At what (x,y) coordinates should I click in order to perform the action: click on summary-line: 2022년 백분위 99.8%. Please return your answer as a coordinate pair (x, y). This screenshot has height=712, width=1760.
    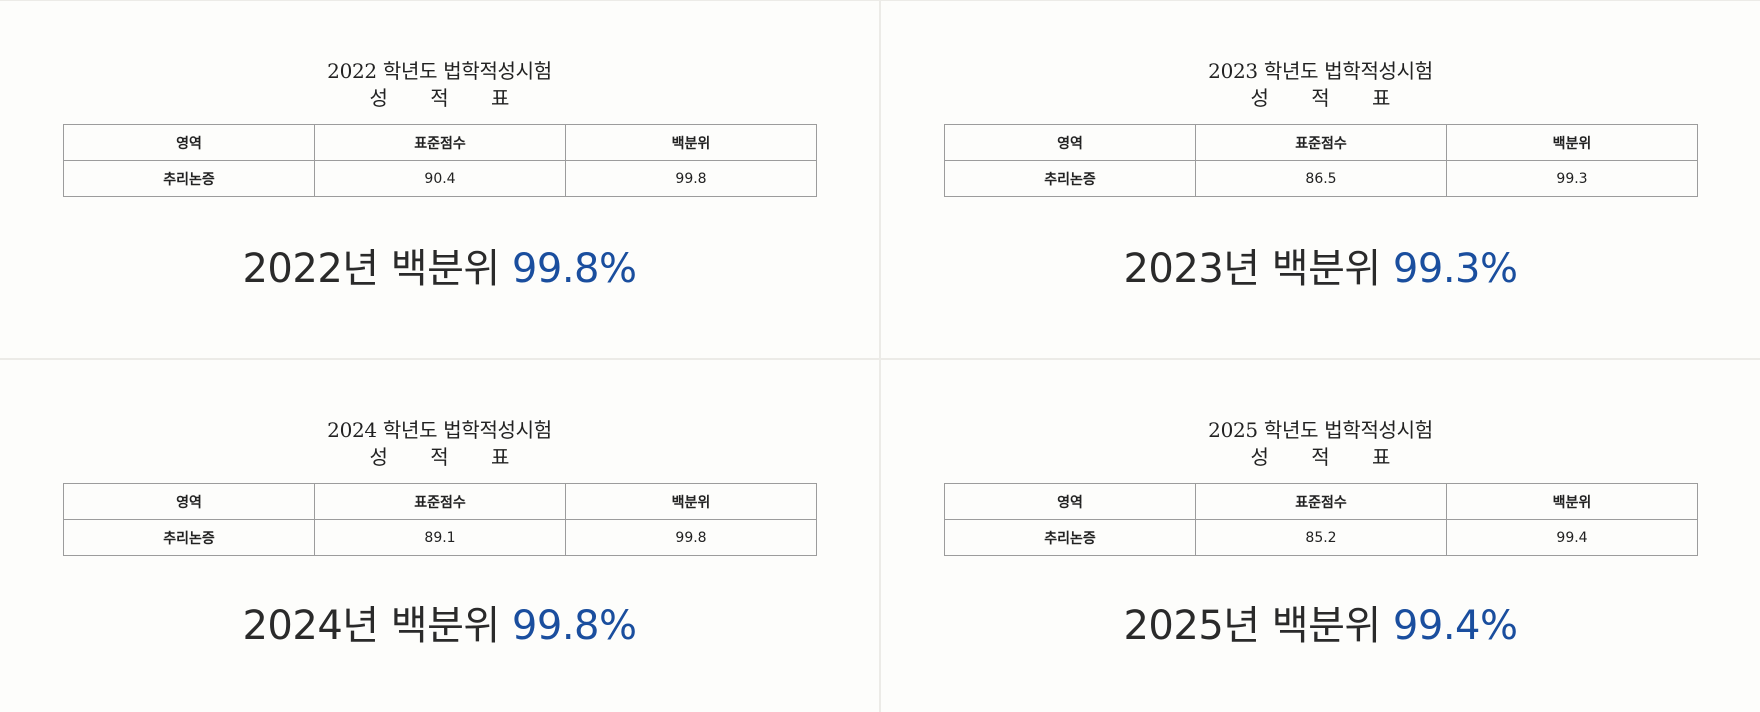
    Looking at the image, I should click on (439, 269).